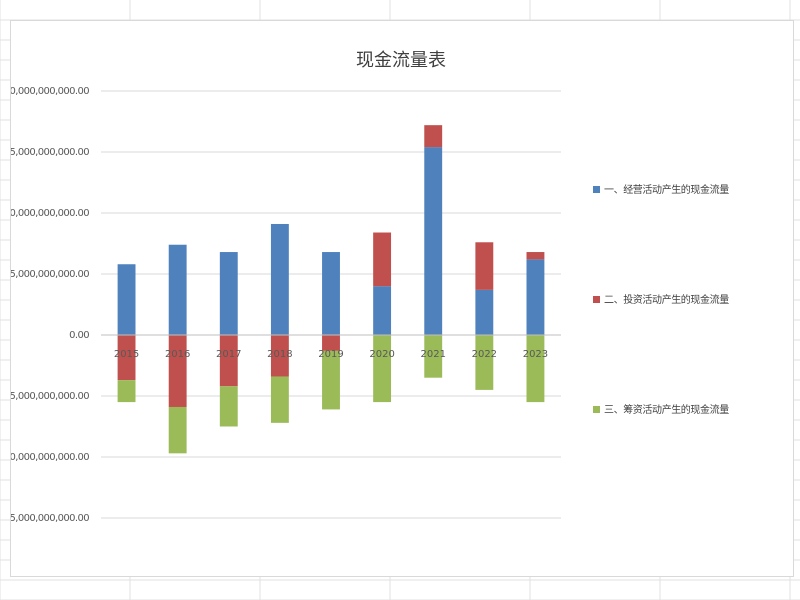 The height and width of the screenshot is (600, 800). What do you see at coordinates (484, 266) in the screenshot?
I see `bar-segment-2-2022` at bounding box center [484, 266].